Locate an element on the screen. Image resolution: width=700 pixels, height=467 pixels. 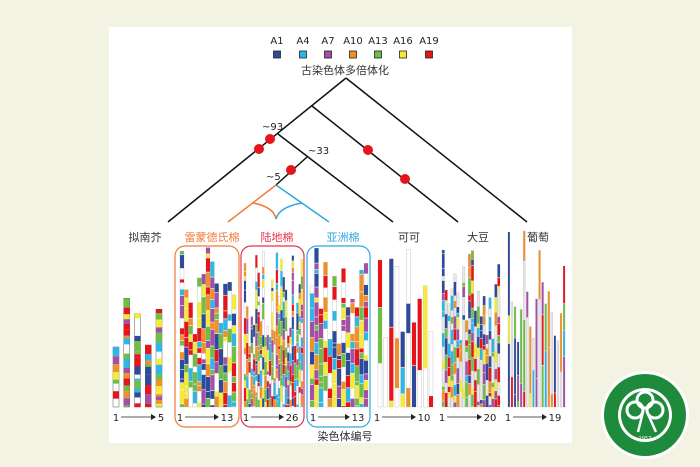
group-boxes is located at coordinates (272, 336).